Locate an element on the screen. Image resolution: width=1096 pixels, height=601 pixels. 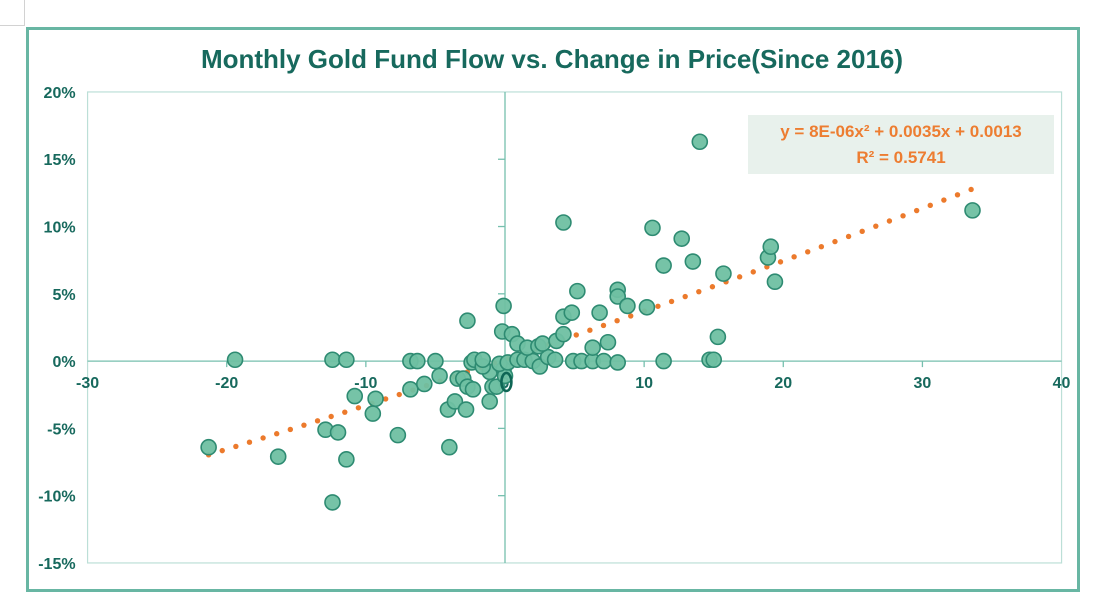
x-axis-tick-label: -20 is located at coordinates (226, 383).